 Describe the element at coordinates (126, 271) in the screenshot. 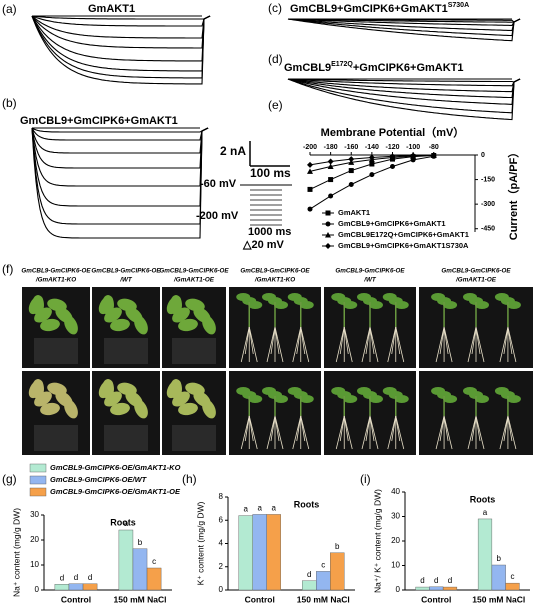

I see `photo-caption: GmCBL9-GmCIPK6-OE` at that location.